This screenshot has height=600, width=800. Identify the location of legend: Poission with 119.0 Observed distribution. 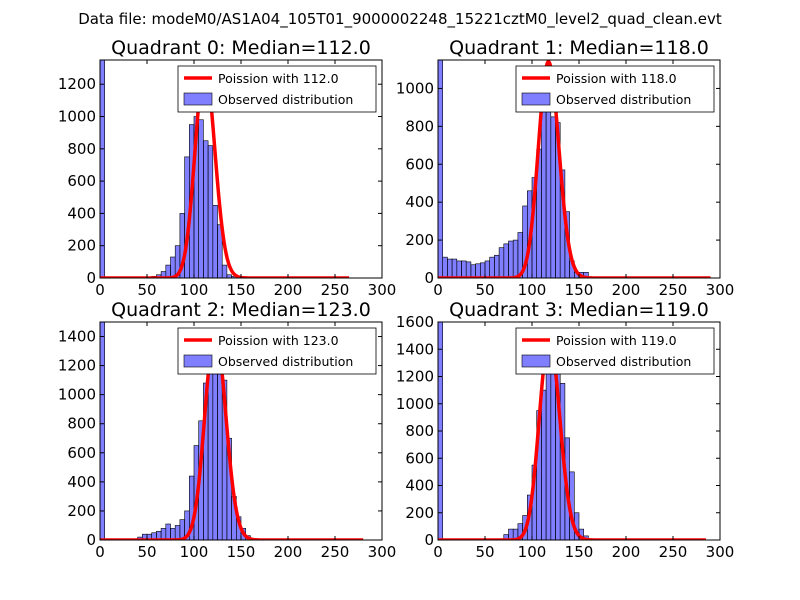
(615, 351).